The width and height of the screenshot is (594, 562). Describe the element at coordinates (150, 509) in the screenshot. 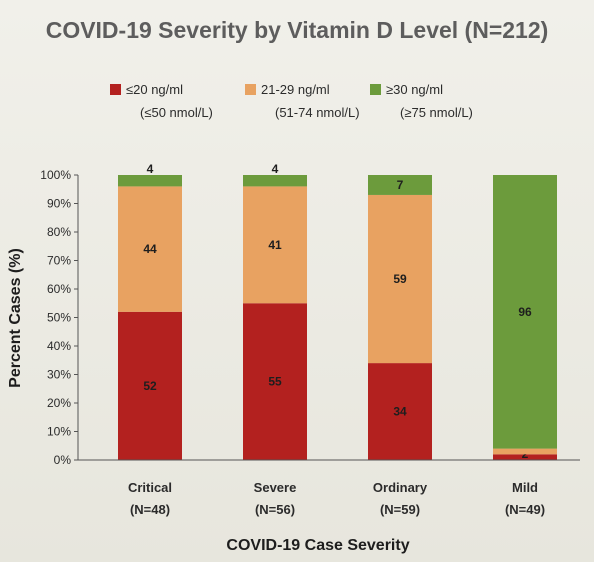

I see `x-tick-count: (N=48)` at that location.